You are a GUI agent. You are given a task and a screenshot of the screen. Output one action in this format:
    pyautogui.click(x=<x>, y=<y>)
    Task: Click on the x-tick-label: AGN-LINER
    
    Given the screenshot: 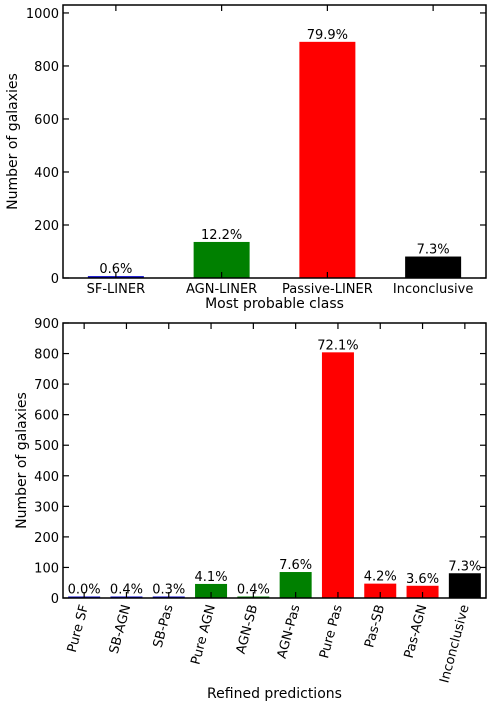 What is the action you would take?
    pyautogui.click(x=221, y=289)
    